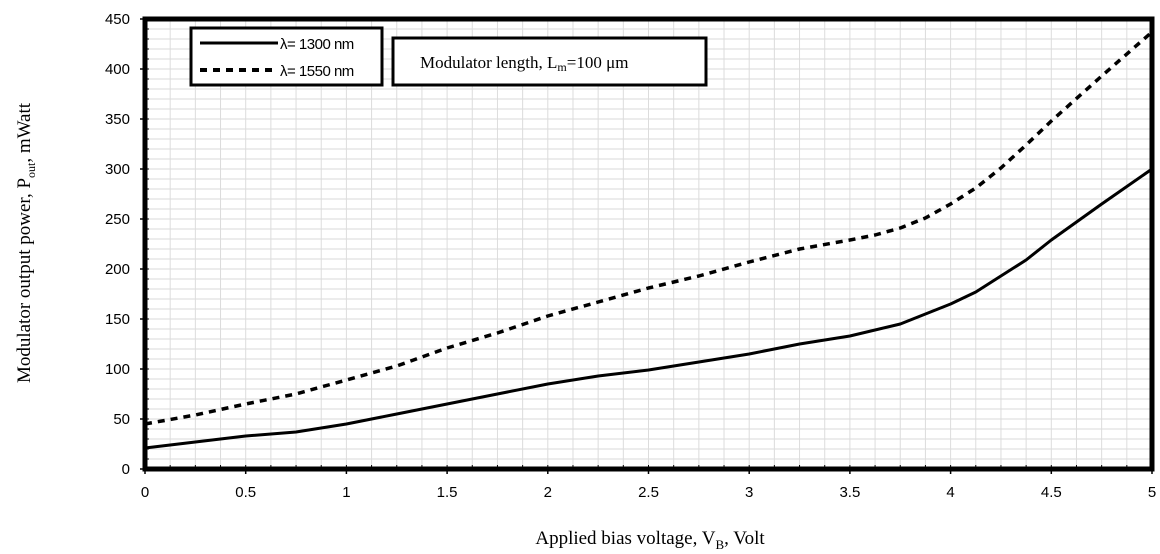 This screenshot has height=554, width=1160. Describe the element at coordinates (117, 369) in the screenshot. I see `y-tick-label: 100` at that location.